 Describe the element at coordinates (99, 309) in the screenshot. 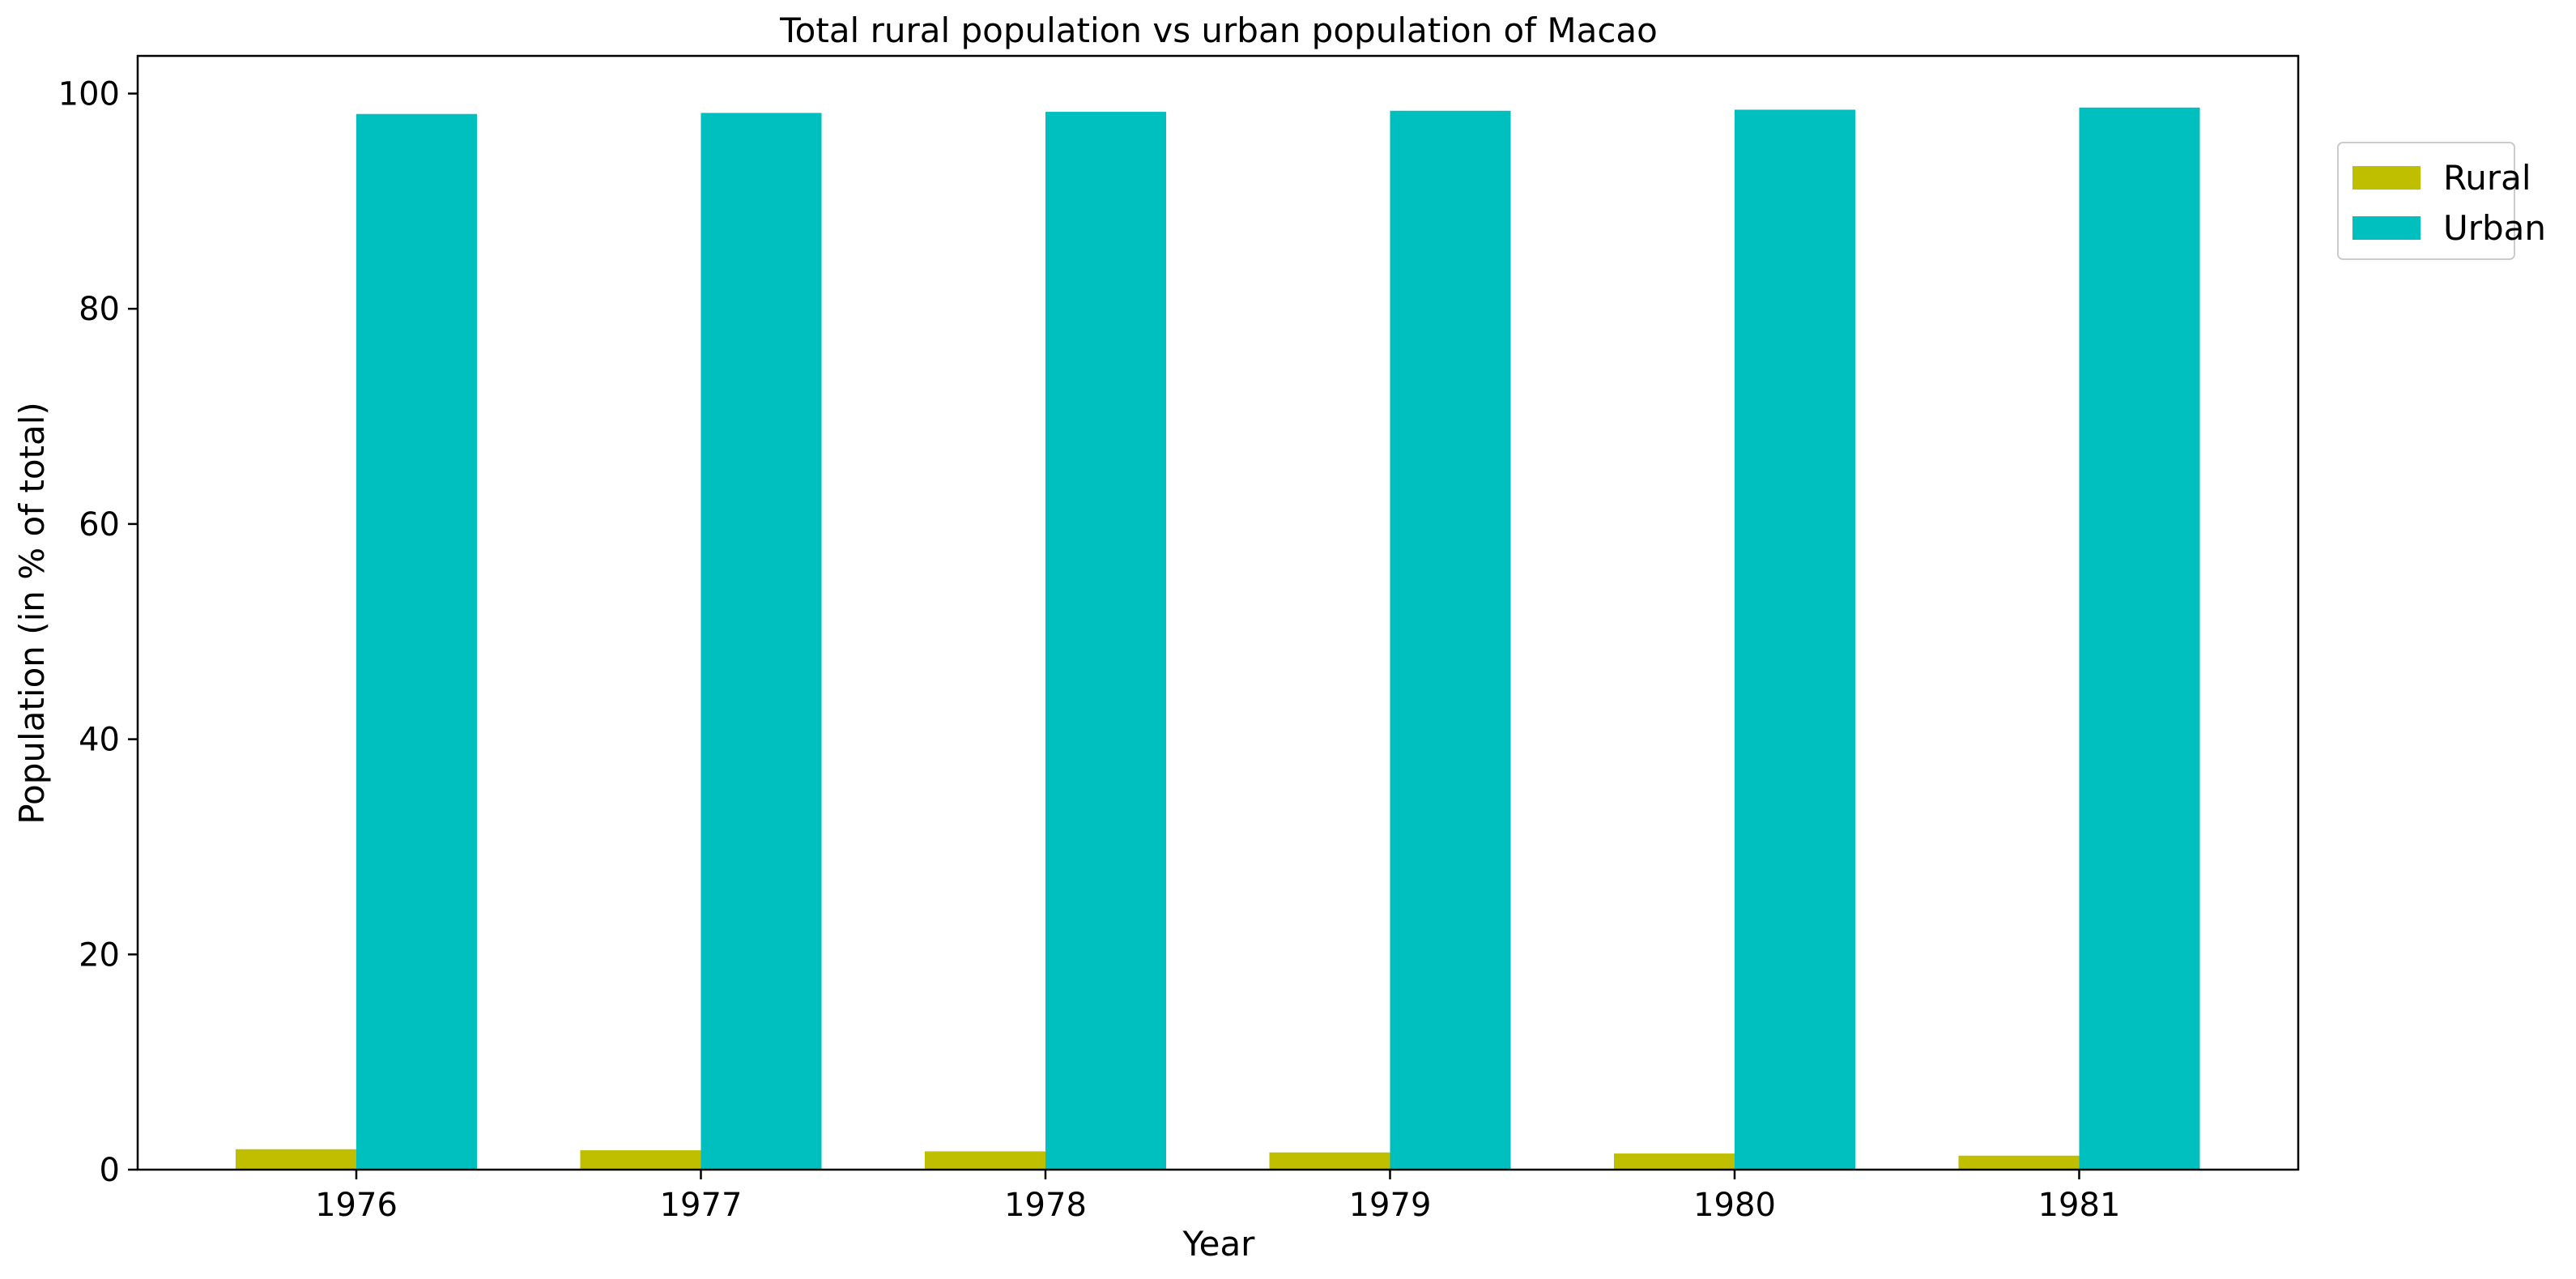

I see `y-tick-label: 80` at that location.